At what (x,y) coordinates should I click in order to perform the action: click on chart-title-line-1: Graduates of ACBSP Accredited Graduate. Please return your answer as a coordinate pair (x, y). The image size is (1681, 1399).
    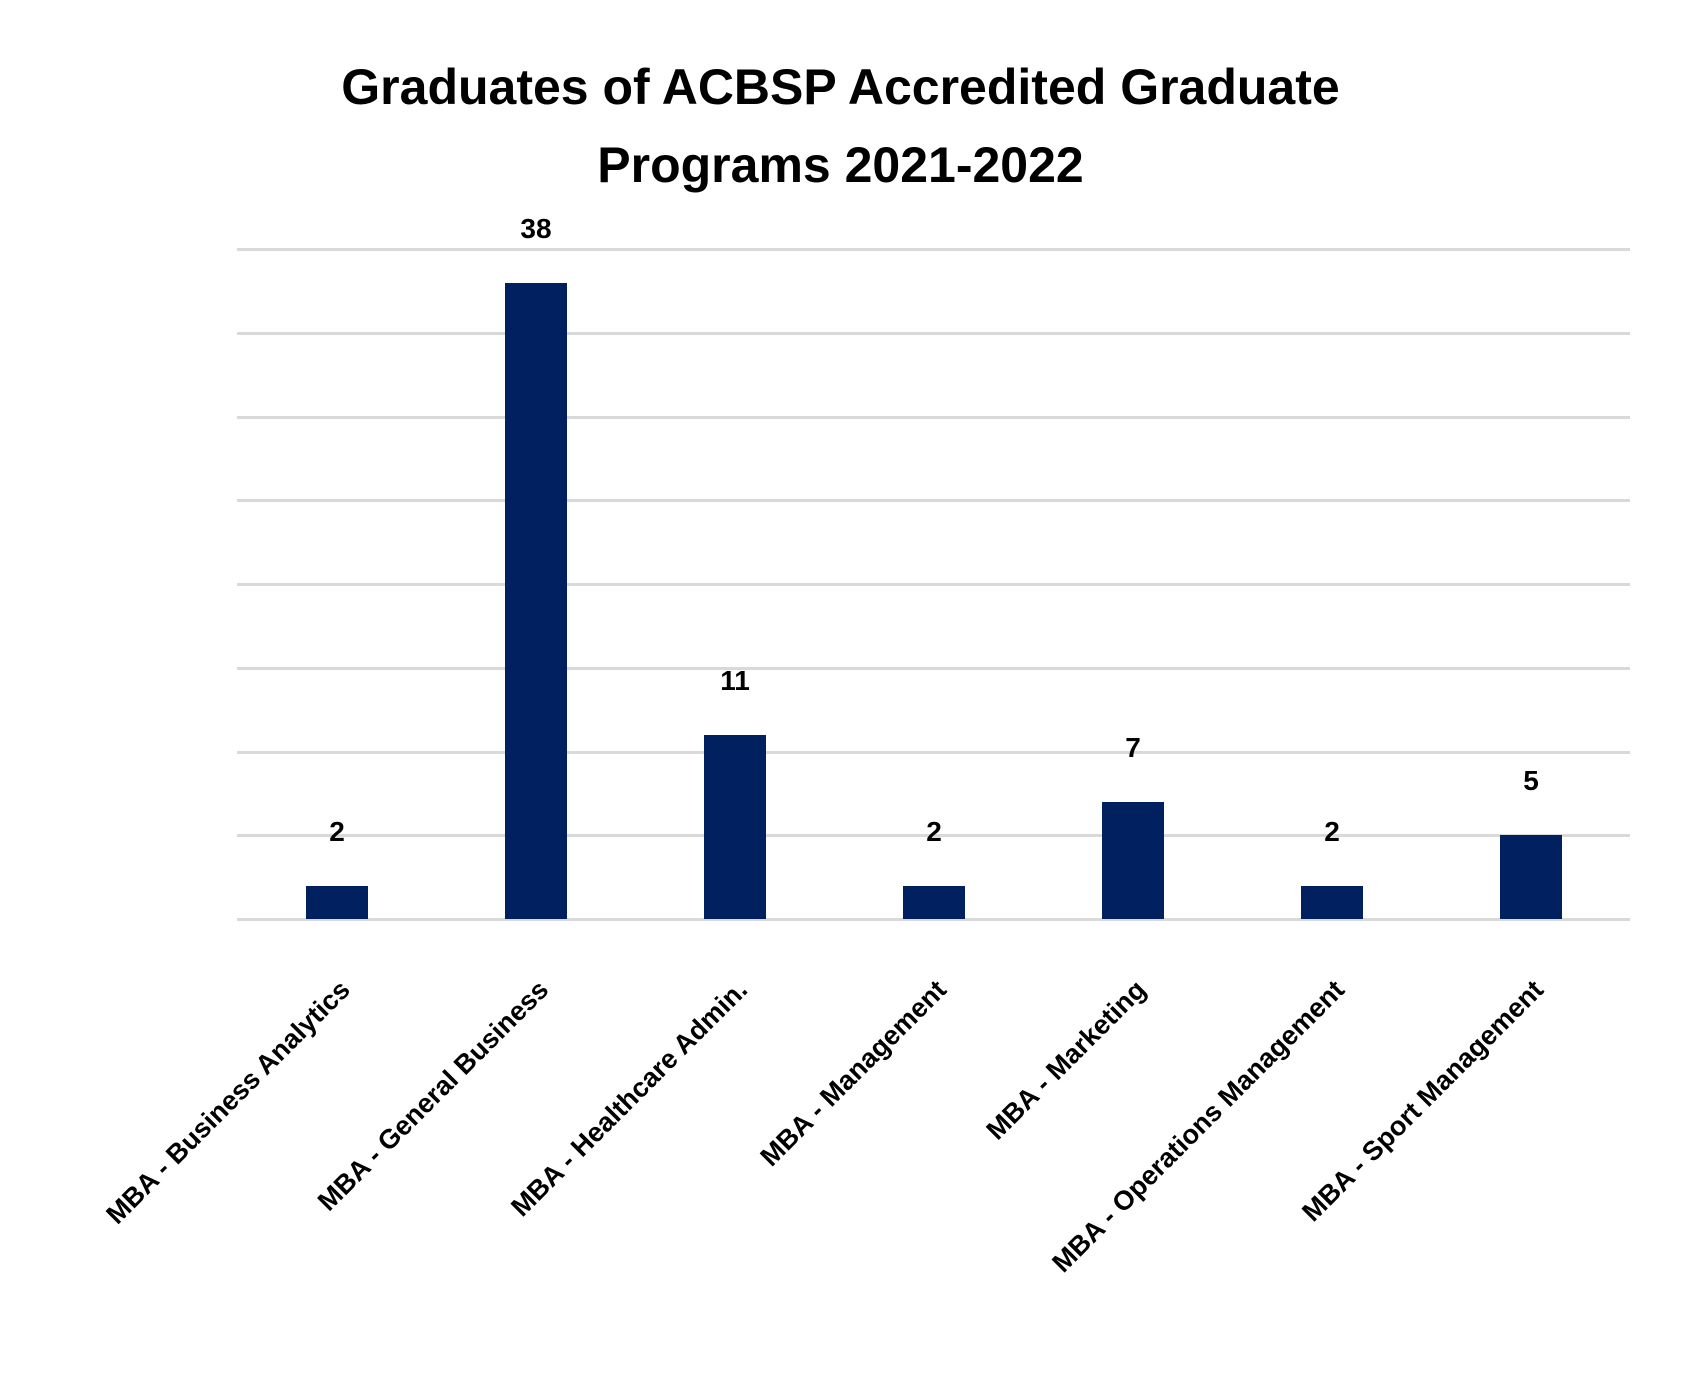
    Looking at the image, I should click on (840, 87).